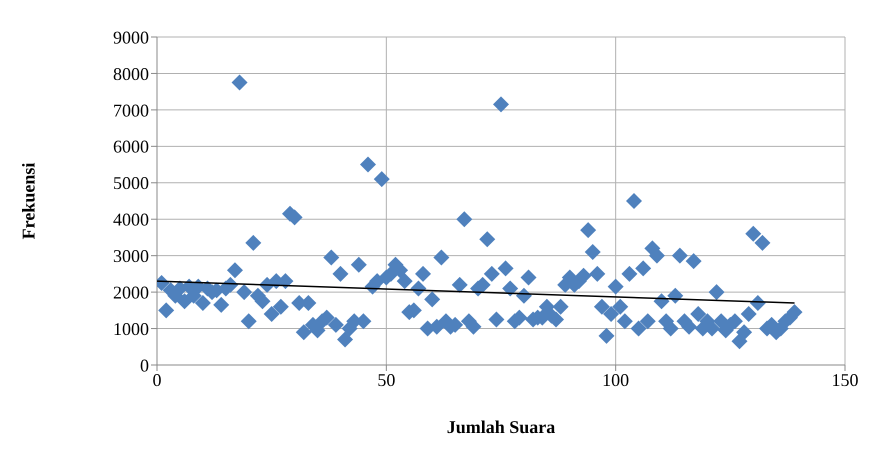 The height and width of the screenshot is (473, 886). Describe the element at coordinates (131, 292) in the screenshot. I see `y-tick-label: 2000` at that location.